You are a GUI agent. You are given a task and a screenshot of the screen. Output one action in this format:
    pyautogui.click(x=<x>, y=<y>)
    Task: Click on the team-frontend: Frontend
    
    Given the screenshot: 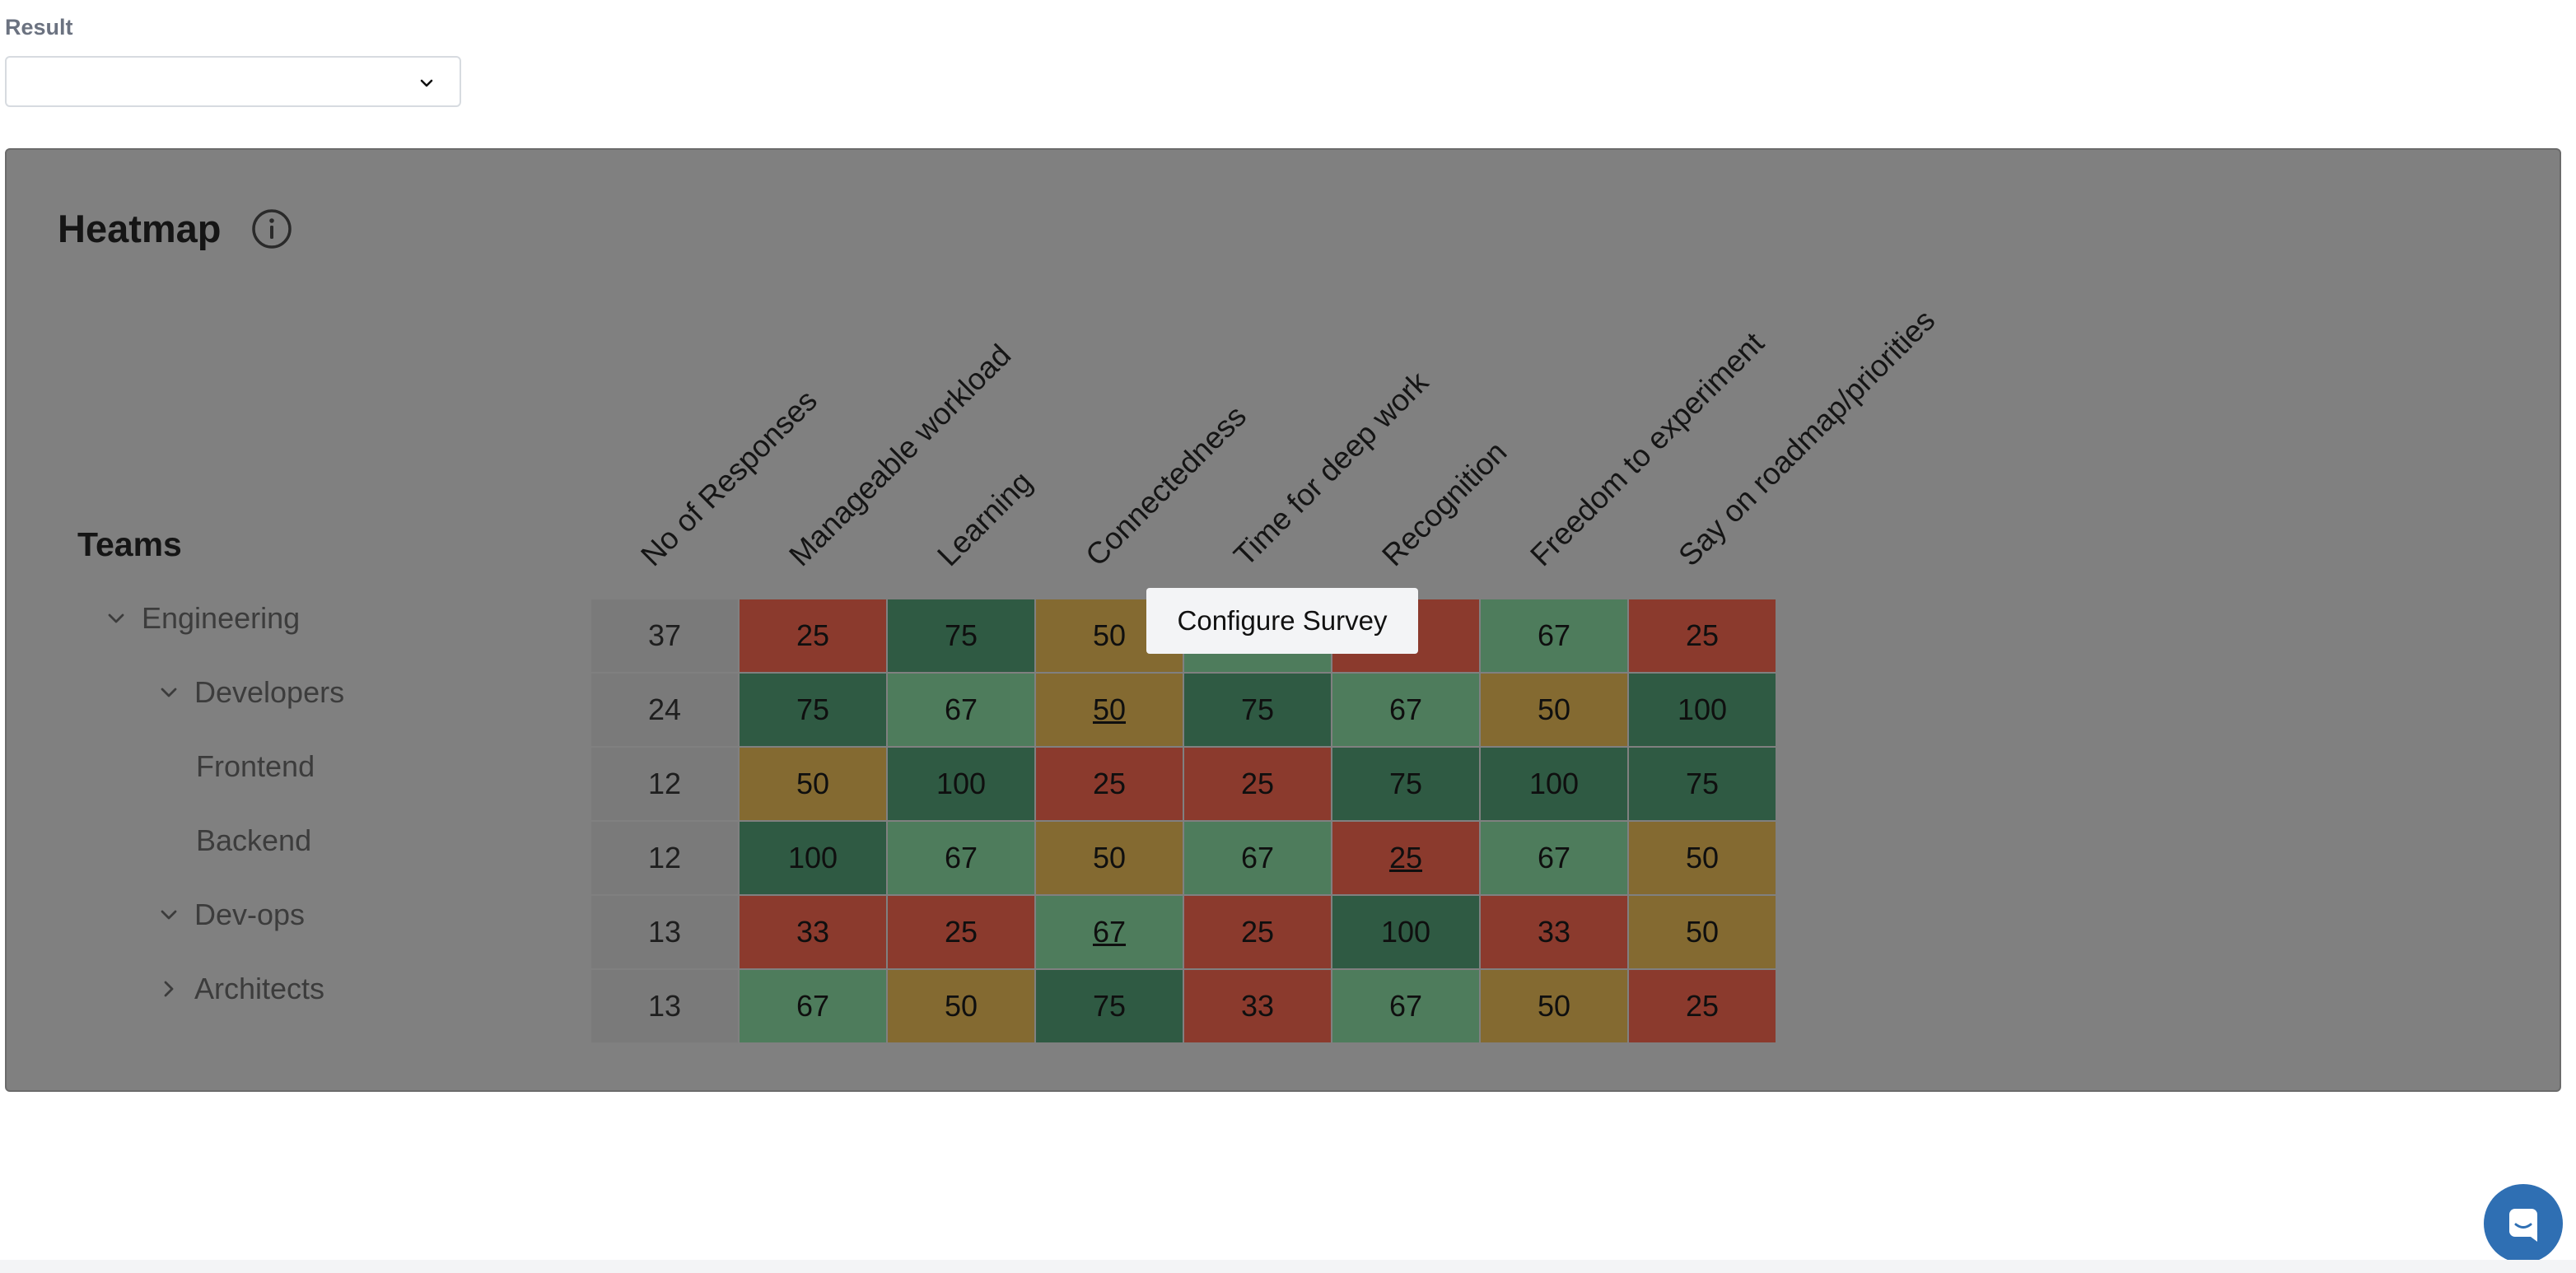 What is the action you would take?
    pyautogui.click(x=255, y=766)
    